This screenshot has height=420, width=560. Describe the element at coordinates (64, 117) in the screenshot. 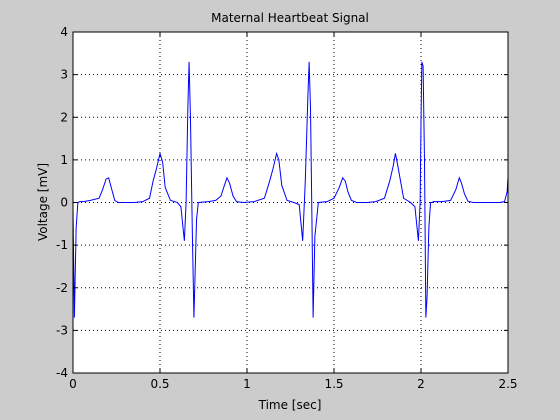

I see `y-tick-label: 2` at that location.